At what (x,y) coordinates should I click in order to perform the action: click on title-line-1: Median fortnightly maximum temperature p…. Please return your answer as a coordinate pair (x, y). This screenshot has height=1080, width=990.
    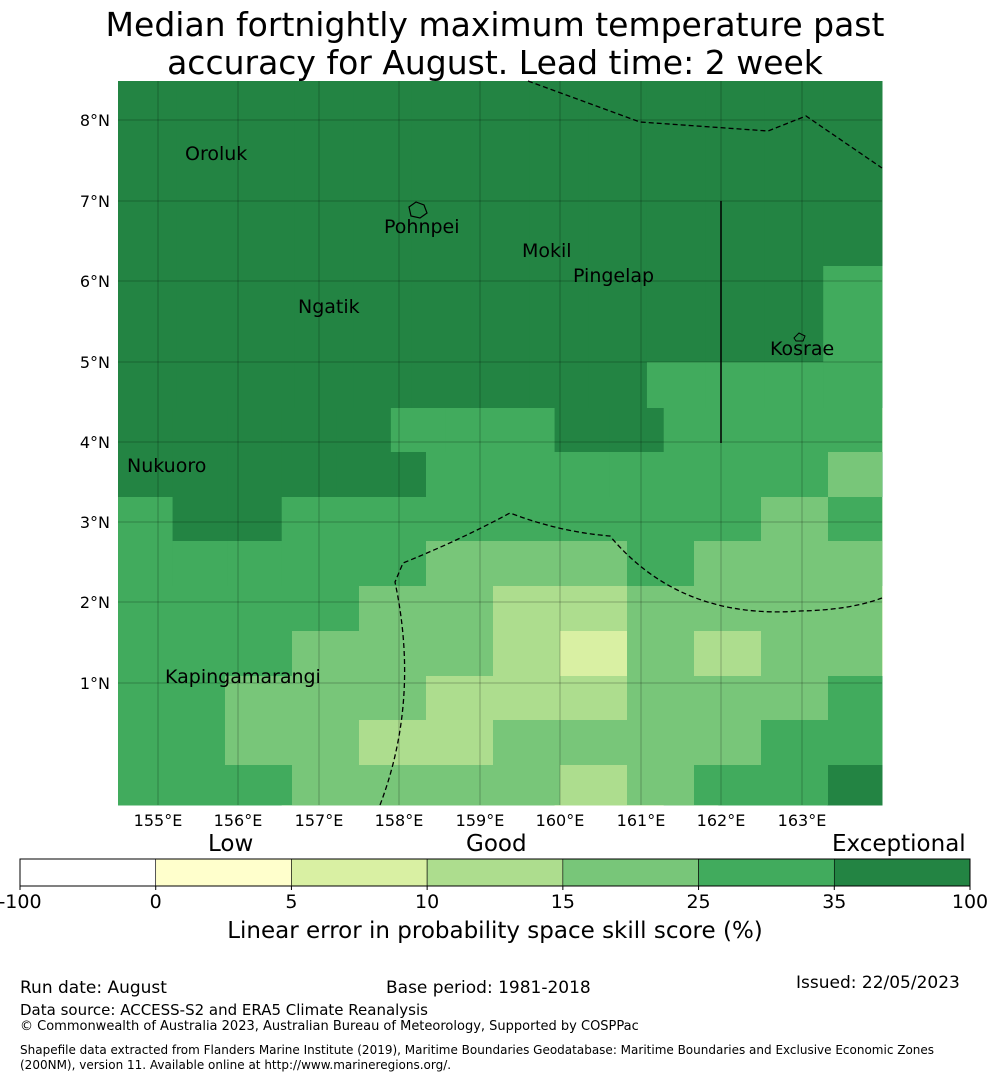
    Looking at the image, I should click on (495, 24).